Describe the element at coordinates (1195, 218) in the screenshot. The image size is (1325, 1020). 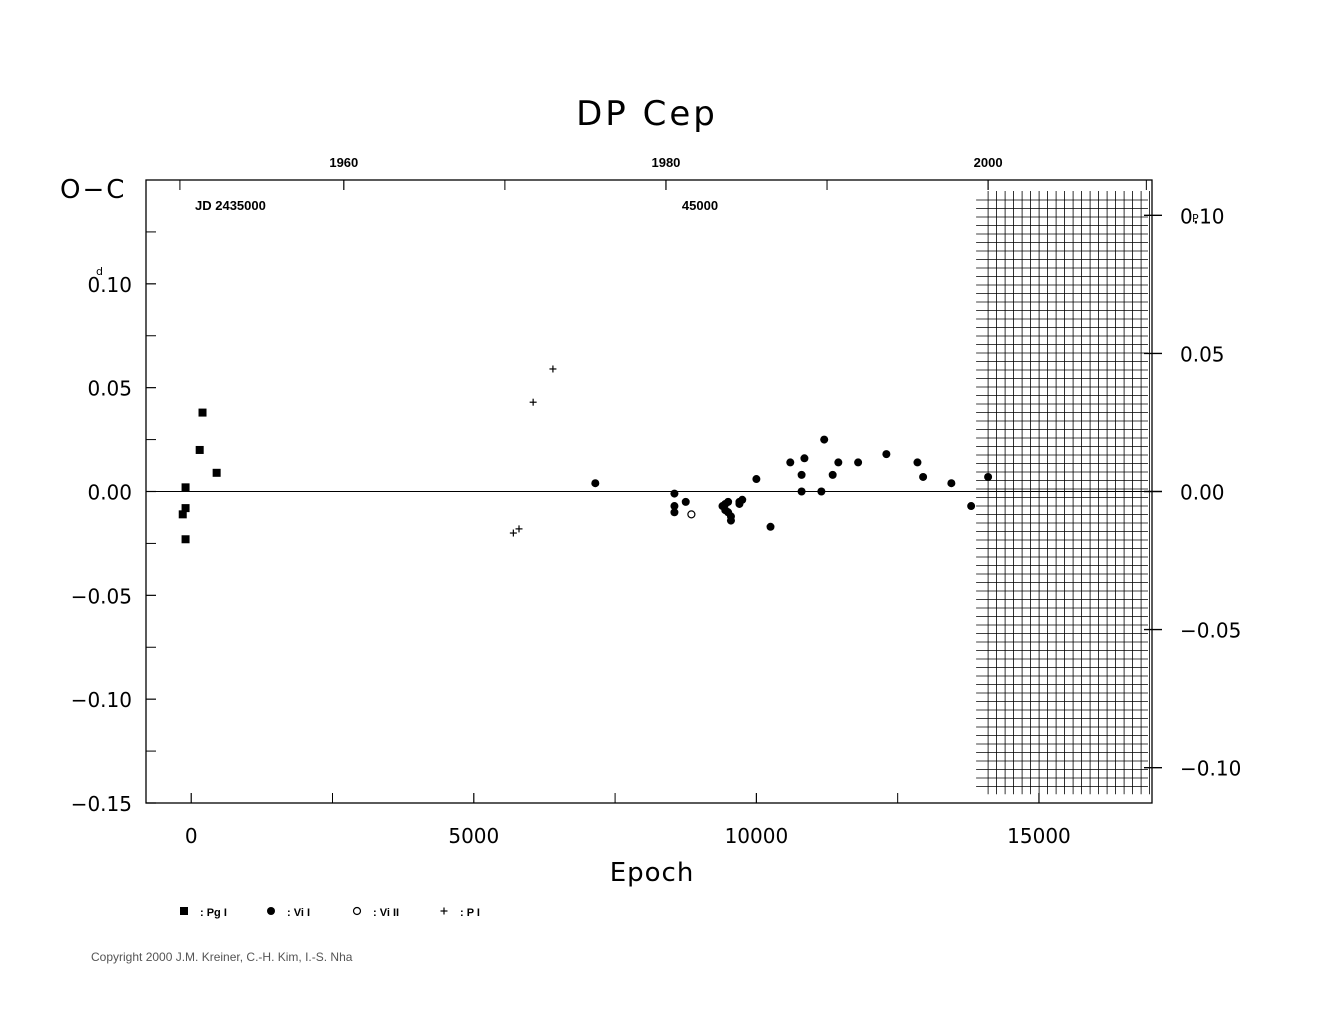
I see `y-unit-right: P` at that location.